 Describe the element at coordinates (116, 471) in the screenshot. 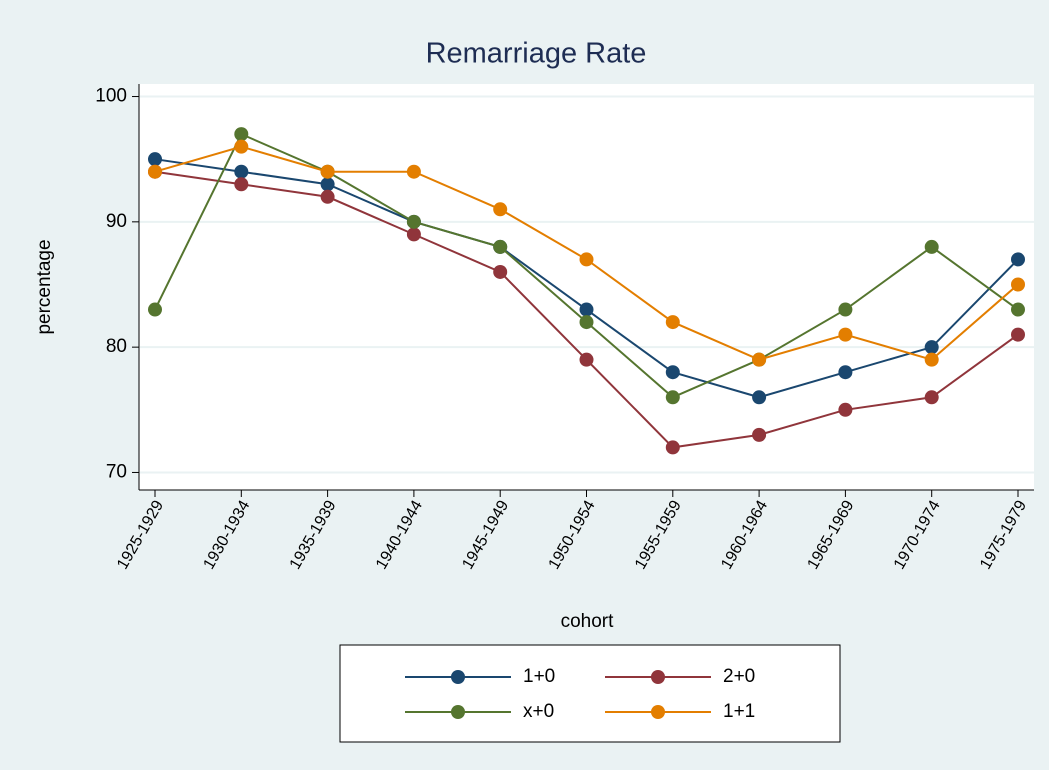

I see `y-tick-label: 70` at that location.